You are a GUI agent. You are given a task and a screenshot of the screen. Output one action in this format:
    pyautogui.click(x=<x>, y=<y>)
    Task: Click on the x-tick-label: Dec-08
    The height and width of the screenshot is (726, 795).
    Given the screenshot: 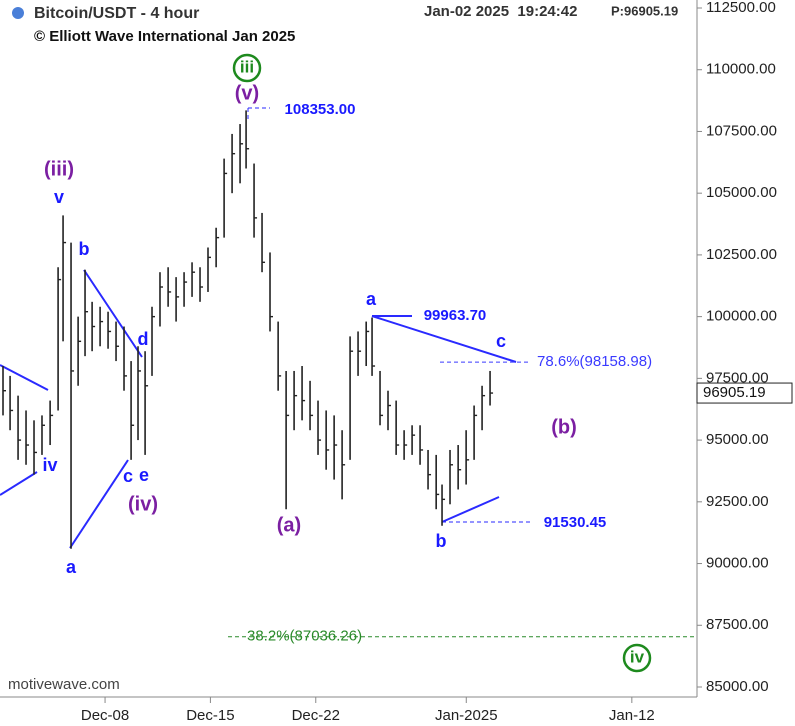 What is the action you would take?
    pyautogui.click(x=105, y=715)
    